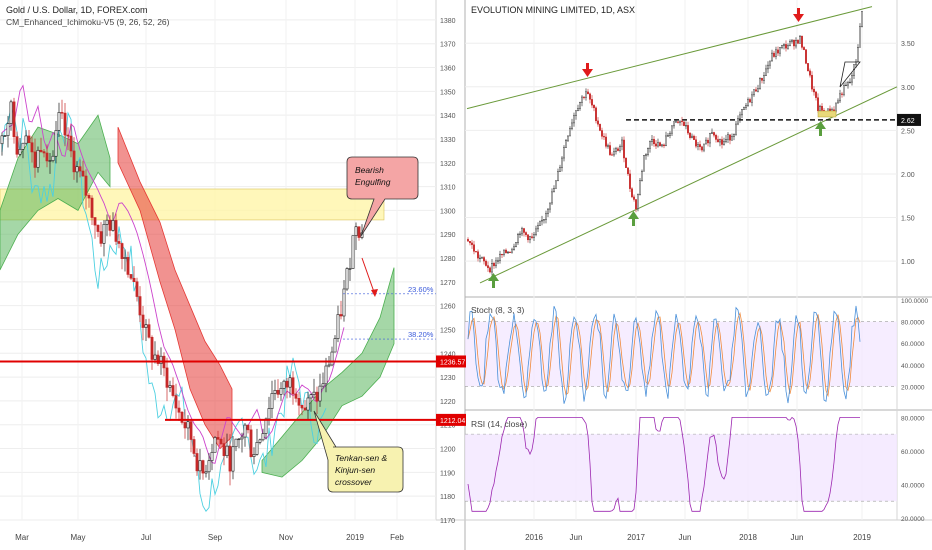  What do you see at coordinates (369, 277) in the screenshot?
I see `down-move-arrow` at bounding box center [369, 277].